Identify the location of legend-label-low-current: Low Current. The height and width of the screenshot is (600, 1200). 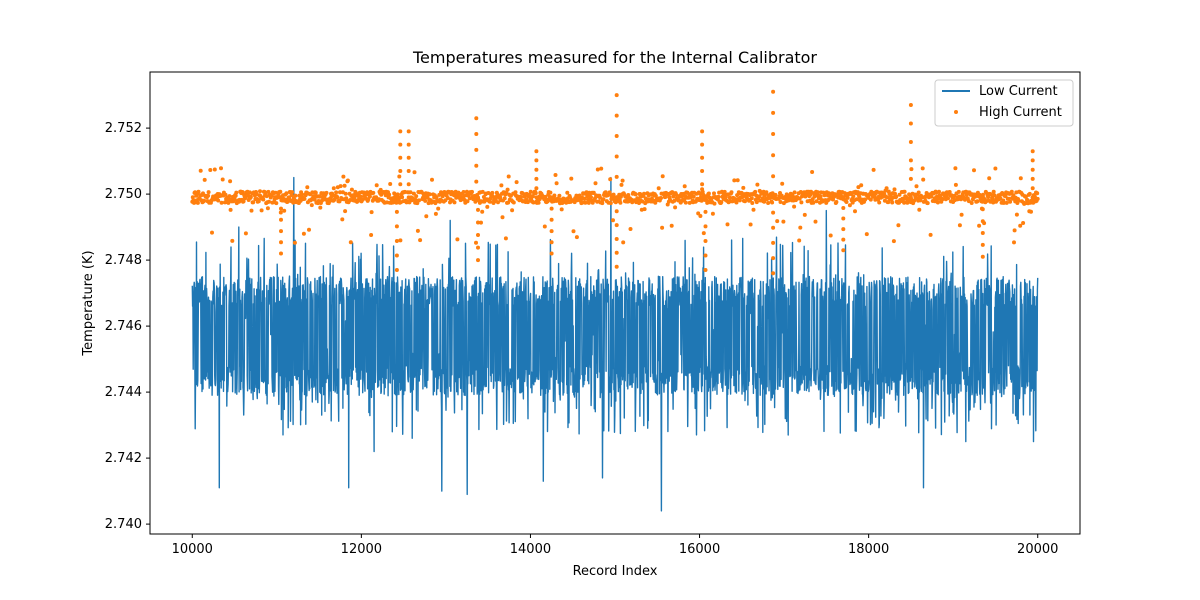
(1018, 91).